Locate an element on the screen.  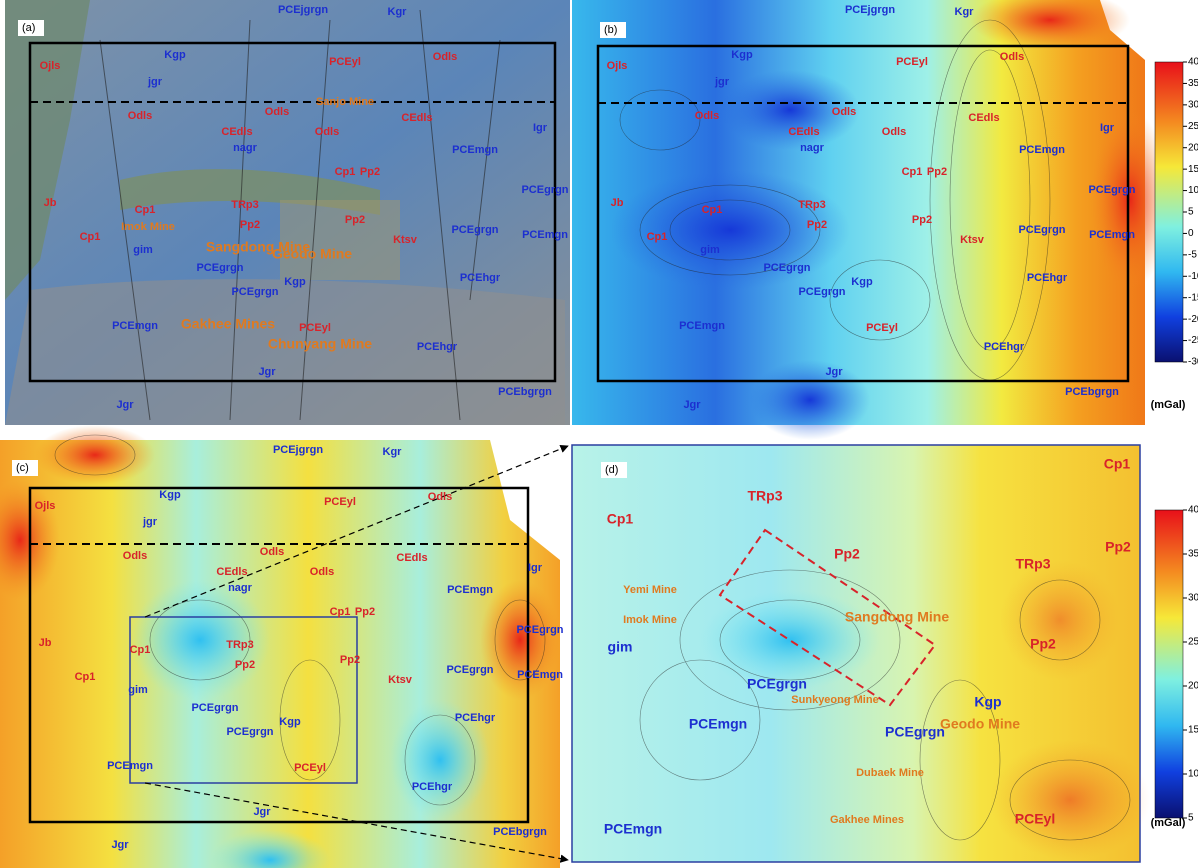
colorbar-tick-label: -15 is located at coordinates (1193, 297).